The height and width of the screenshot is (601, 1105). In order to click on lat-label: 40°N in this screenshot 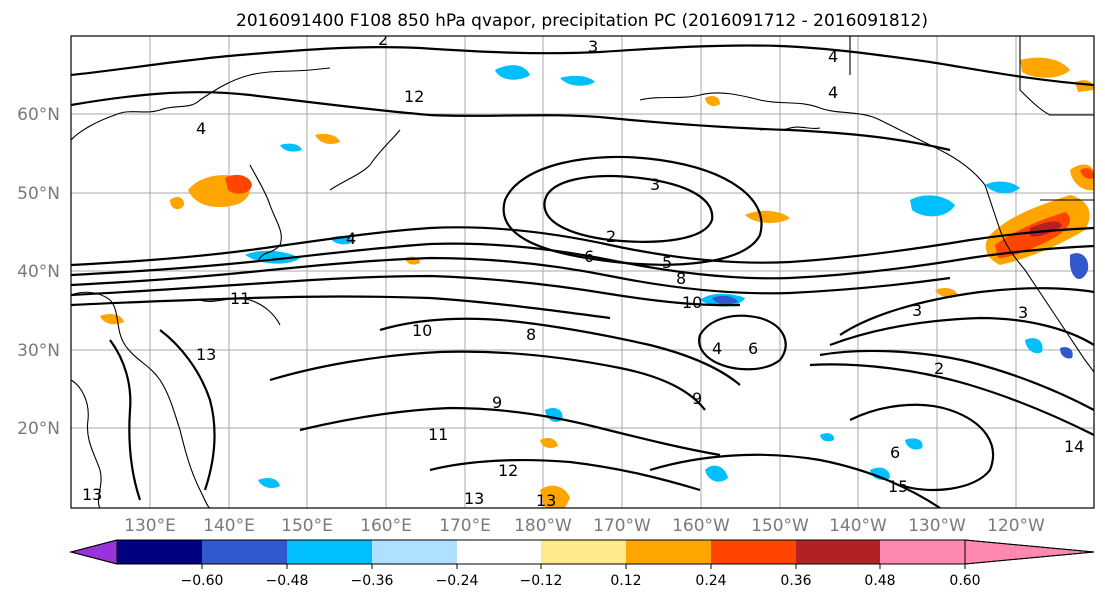, I will do `click(38, 272)`.